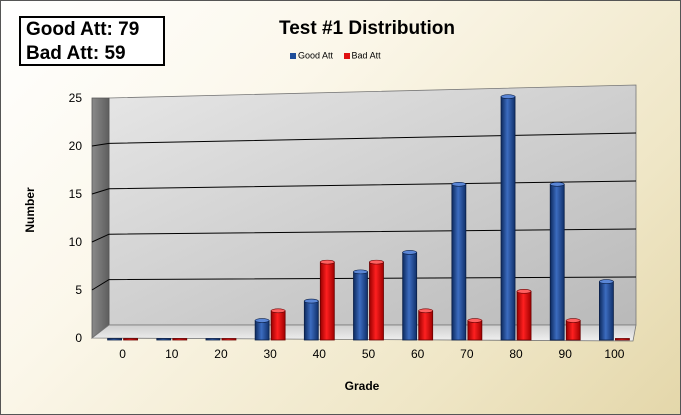 This screenshot has height=415, width=681. Describe the element at coordinates (364, 139) in the screenshot. I see `gridline` at that location.